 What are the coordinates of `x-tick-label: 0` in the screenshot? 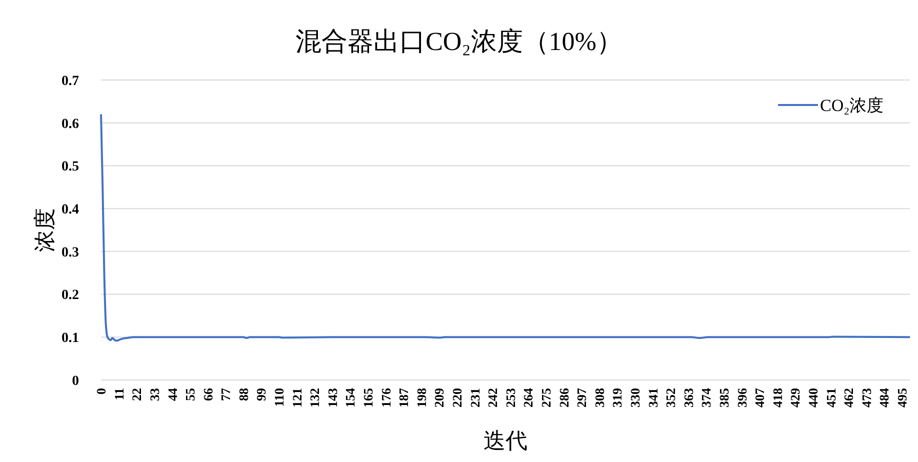 It's located at (101, 391).